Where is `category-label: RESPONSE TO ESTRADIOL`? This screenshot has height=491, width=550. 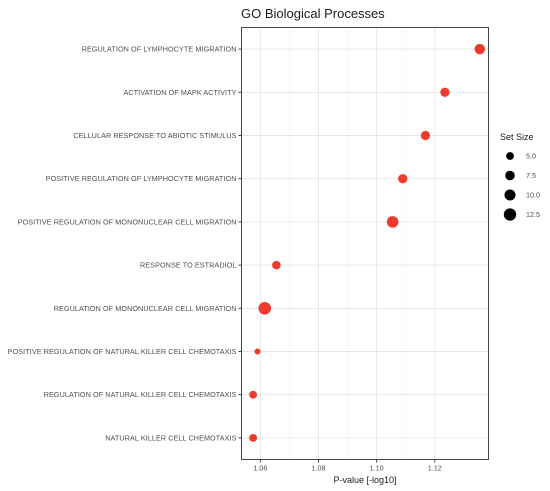
category-label: RESPONSE TO ESTRADIOL is located at coordinates (188, 265).